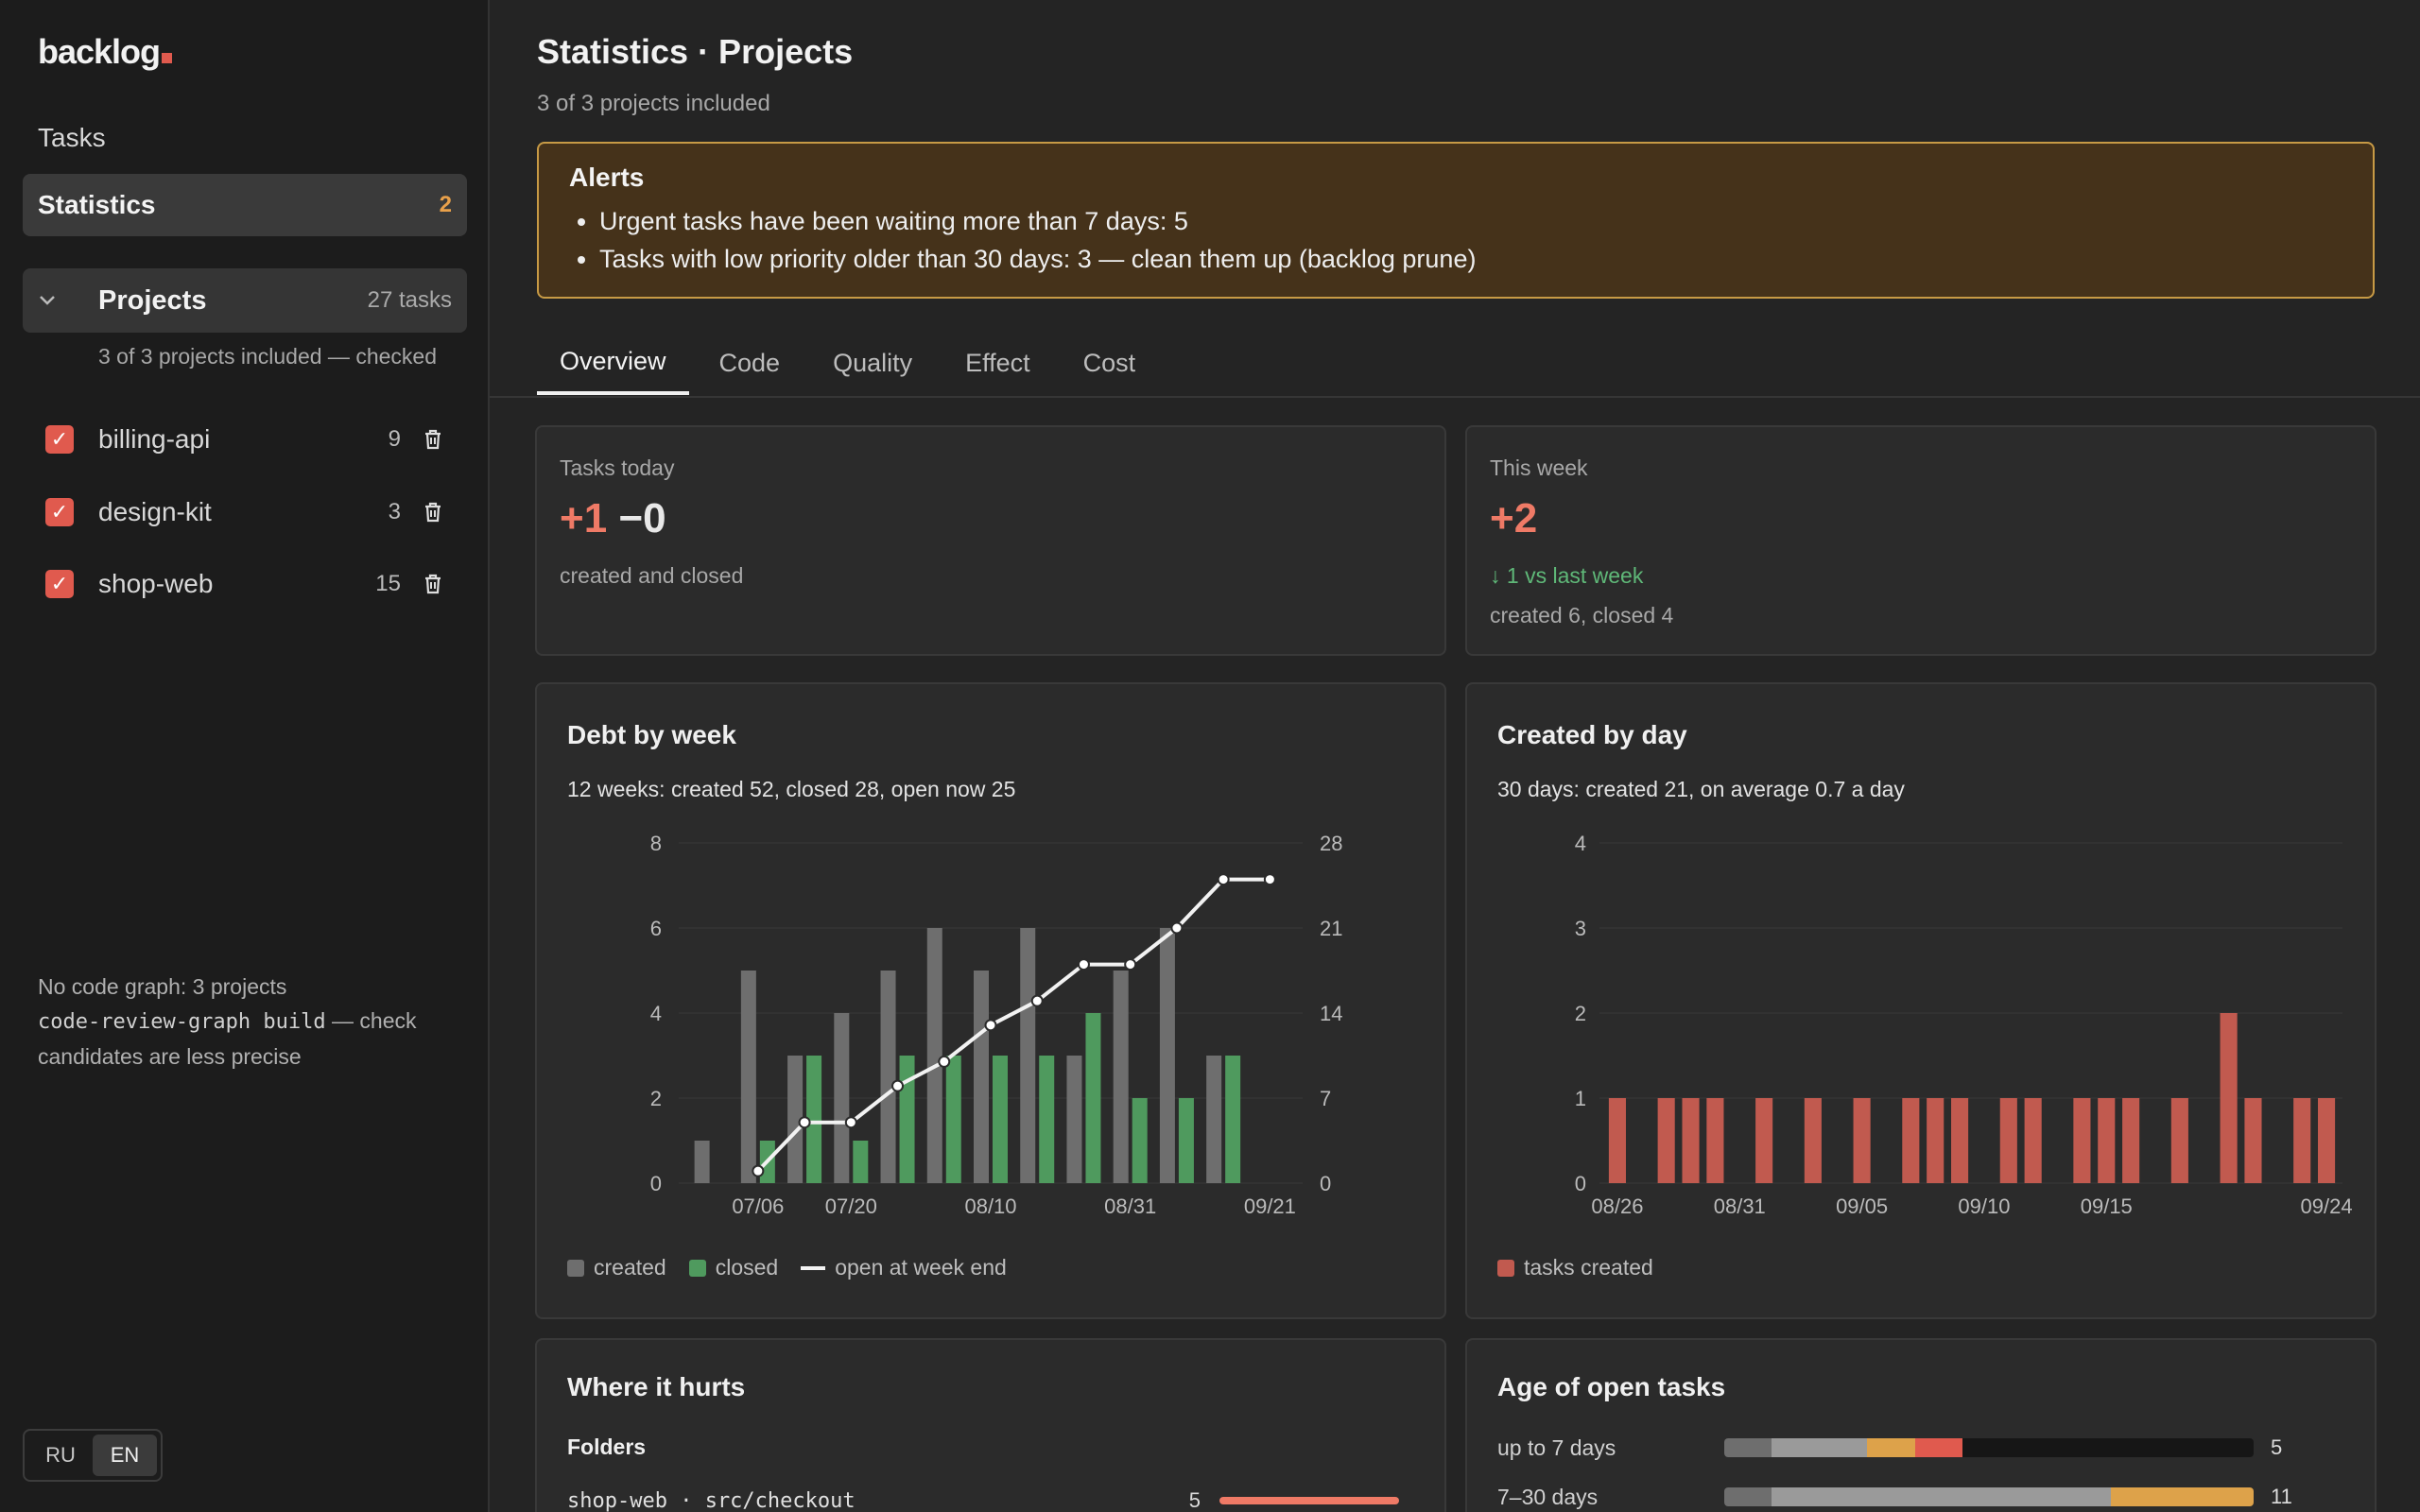 The height and width of the screenshot is (1512, 2420). I want to click on tab-code: Code, so click(749, 362).